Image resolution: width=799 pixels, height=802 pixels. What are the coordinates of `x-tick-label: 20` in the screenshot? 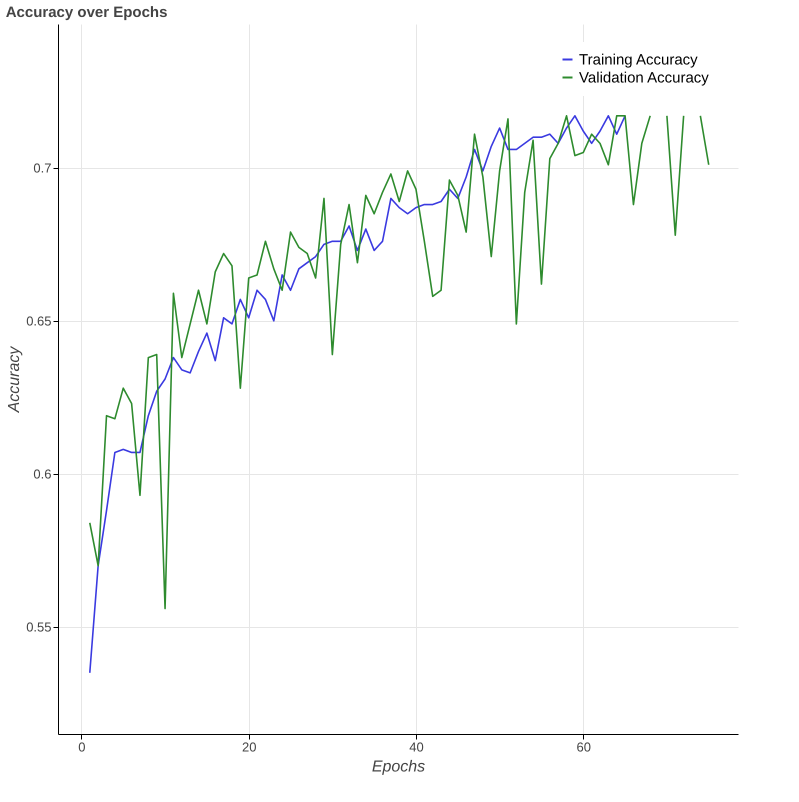 It's located at (249, 747).